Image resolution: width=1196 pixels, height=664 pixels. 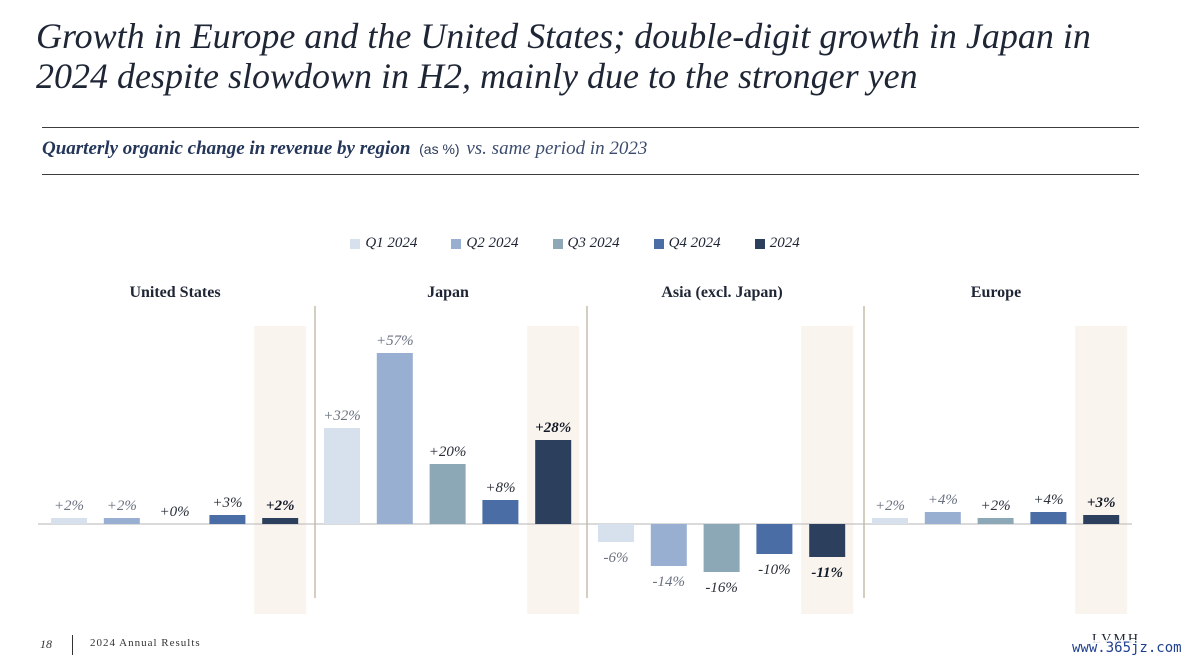 I want to click on legend-item-q3: Q3 2024, so click(x=586, y=243).